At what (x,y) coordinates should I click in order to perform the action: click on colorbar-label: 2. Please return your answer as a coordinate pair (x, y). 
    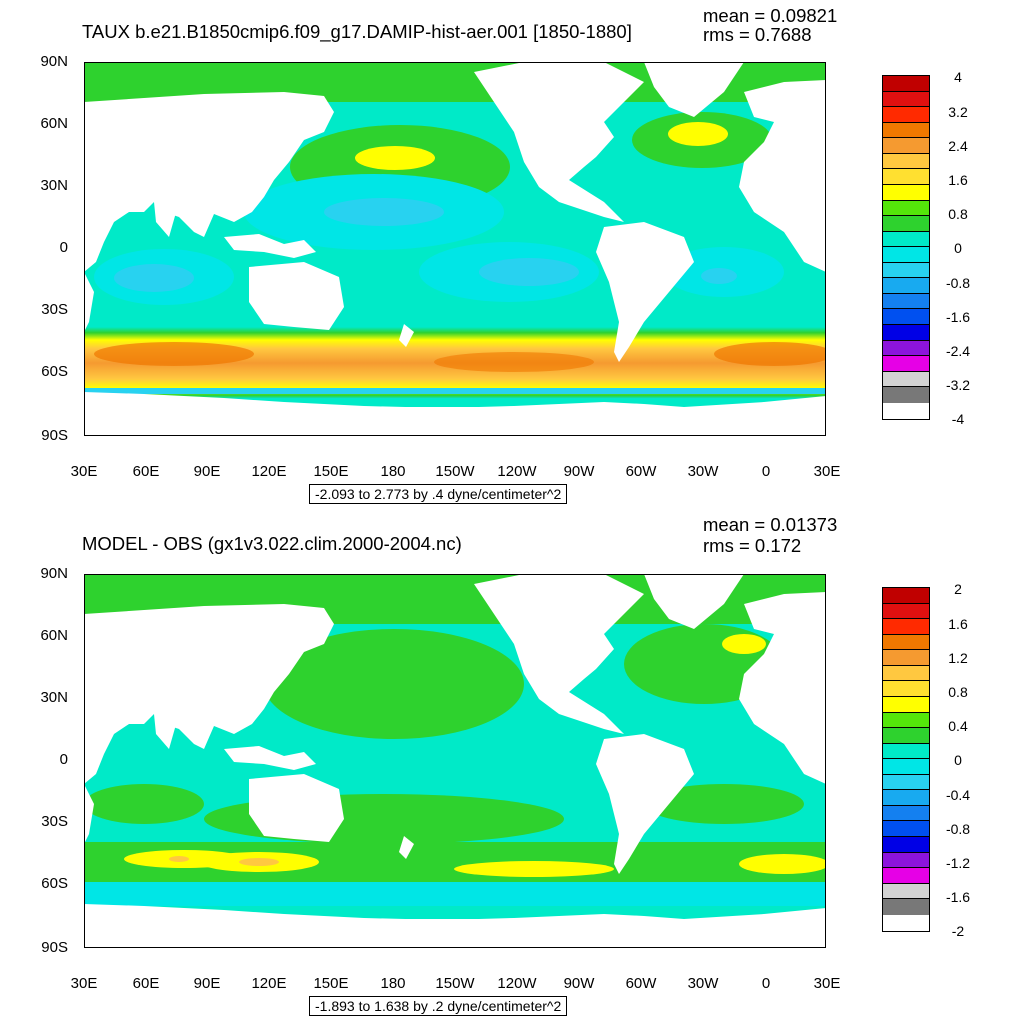
    Looking at the image, I should click on (958, 589).